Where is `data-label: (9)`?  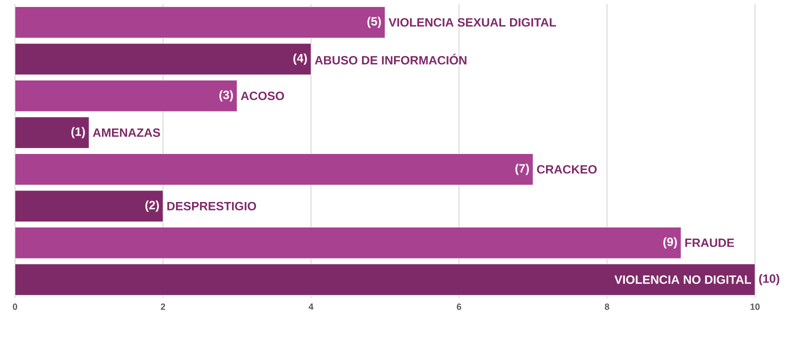
data-label: (9) is located at coordinates (670, 242).